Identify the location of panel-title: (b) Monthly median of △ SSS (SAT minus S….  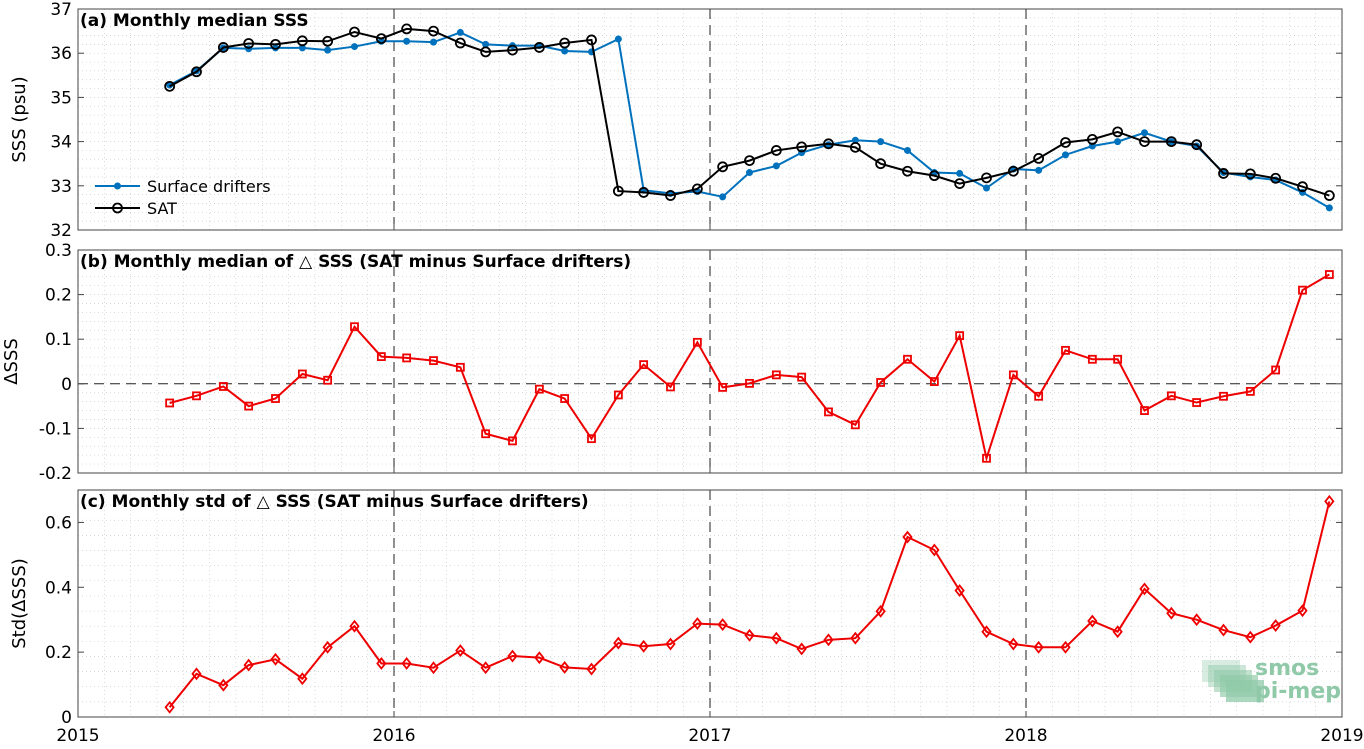
(355, 262).